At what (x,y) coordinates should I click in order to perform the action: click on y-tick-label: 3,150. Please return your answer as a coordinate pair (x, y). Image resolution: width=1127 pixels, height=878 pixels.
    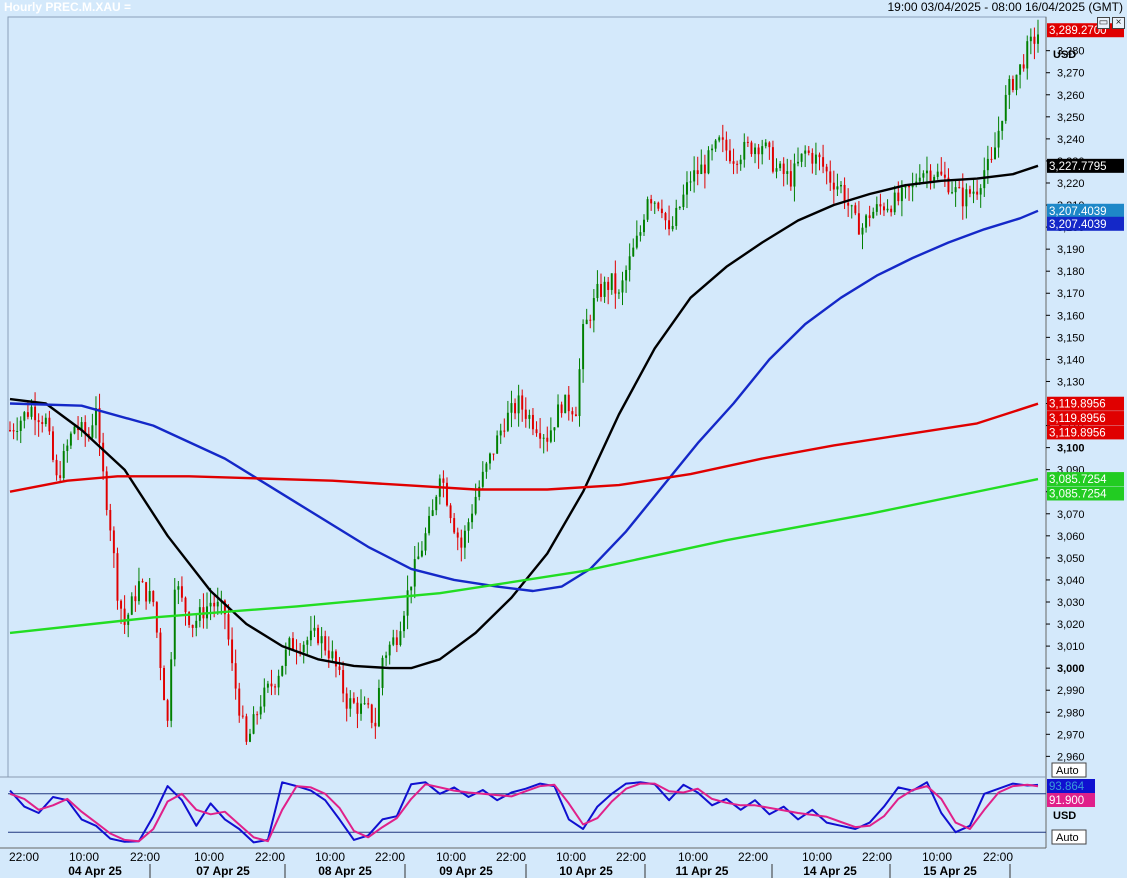
    Looking at the image, I should click on (1071, 338).